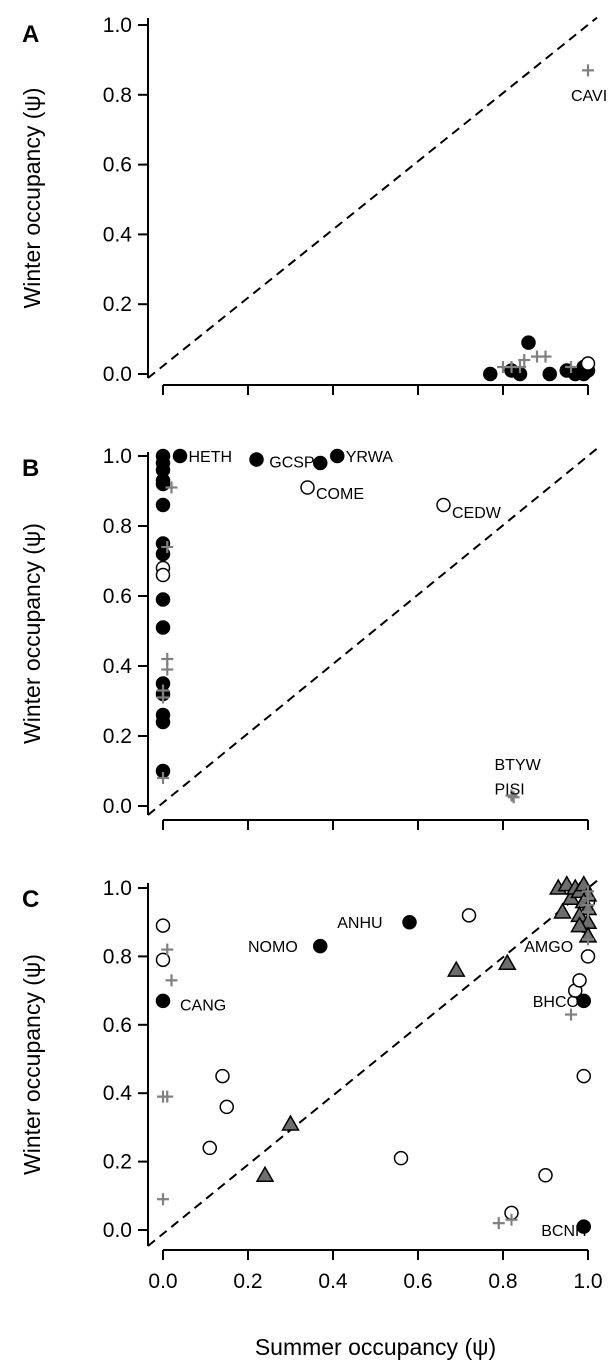 Image resolution: width=616 pixels, height=1367 pixels. Describe the element at coordinates (340, 494) in the screenshot. I see `point-label: COME` at that location.